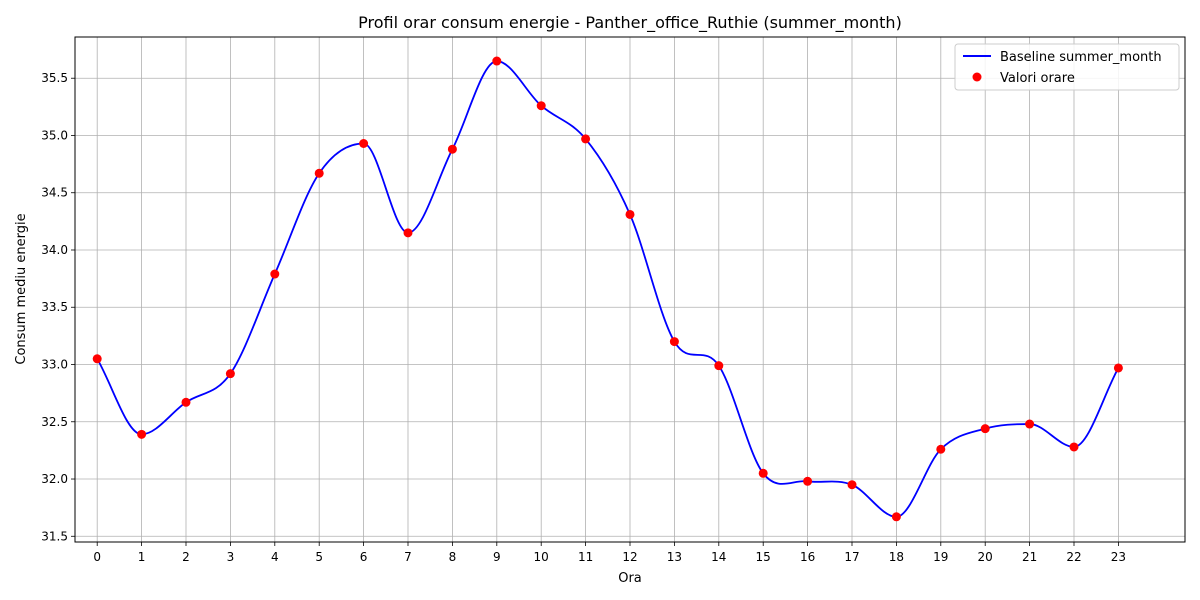 The image size is (1200, 600). What do you see at coordinates (497, 557) in the screenshot?
I see `x-tick-label: 9` at bounding box center [497, 557].